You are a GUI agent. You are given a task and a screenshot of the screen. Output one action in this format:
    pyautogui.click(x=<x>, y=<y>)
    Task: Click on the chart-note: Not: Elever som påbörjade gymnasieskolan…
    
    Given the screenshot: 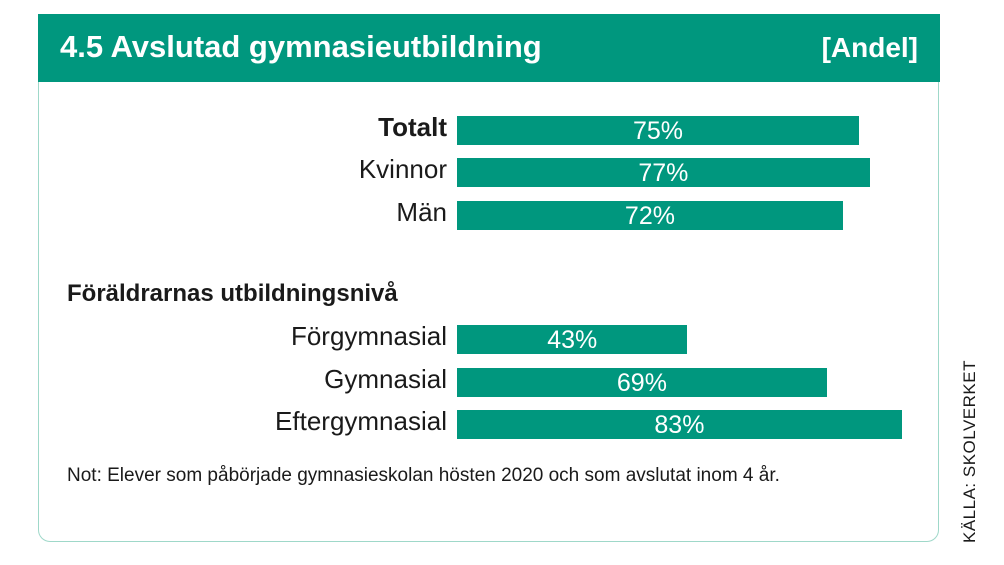 What is the action you would take?
    pyautogui.click(x=423, y=475)
    